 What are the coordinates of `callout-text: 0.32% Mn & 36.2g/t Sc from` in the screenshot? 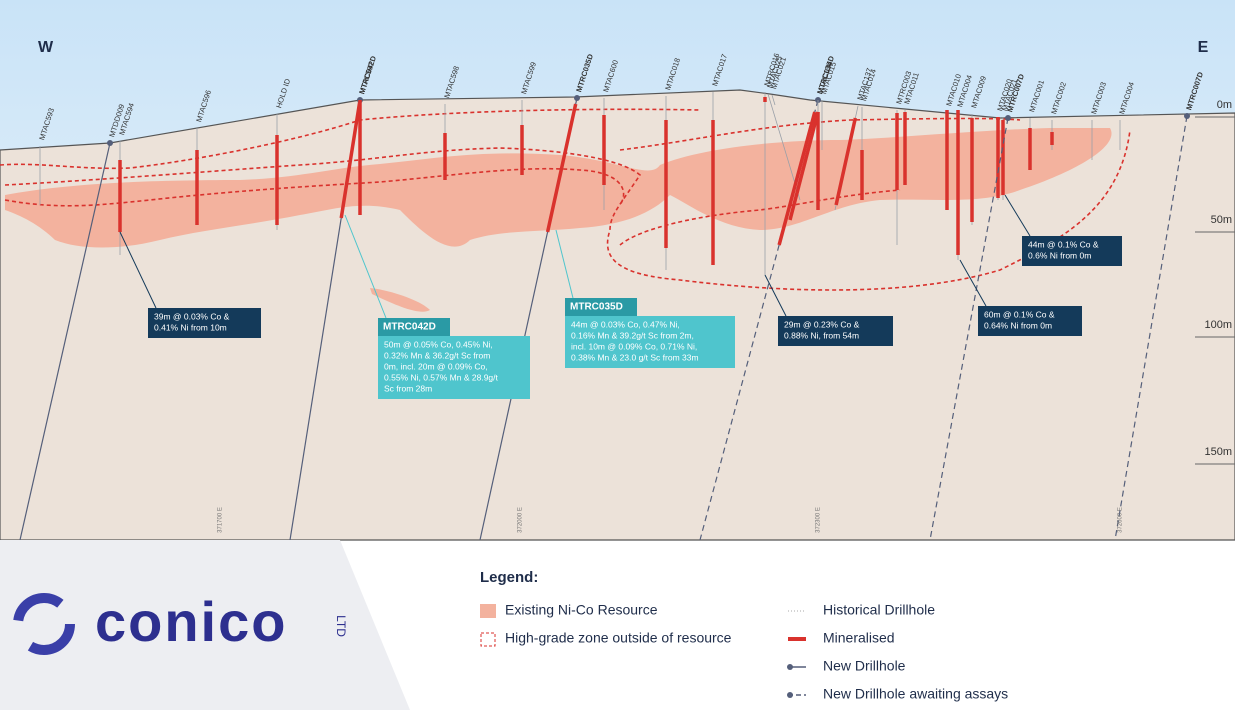 It's located at (437, 355).